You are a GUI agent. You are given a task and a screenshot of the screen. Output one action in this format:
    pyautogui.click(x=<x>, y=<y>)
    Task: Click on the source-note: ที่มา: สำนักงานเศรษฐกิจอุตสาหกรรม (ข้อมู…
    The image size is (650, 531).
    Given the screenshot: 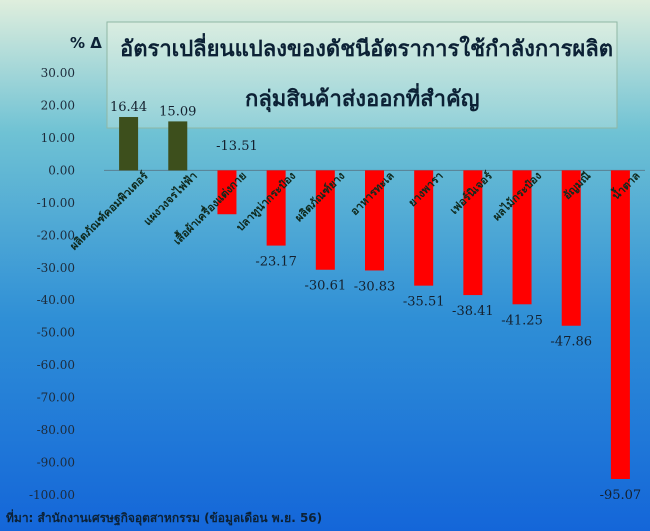 What is the action you would take?
    pyautogui.click(x=164, y=517)
    